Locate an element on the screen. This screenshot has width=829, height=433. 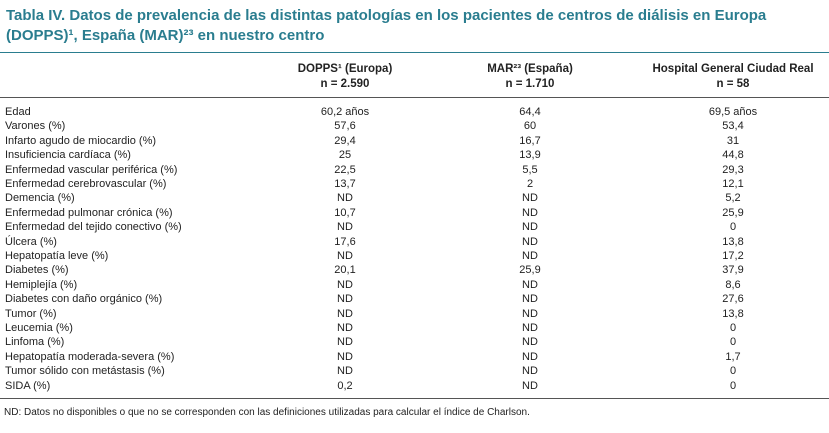
cell-value: 5,2 is located at coordinates (733, 198).